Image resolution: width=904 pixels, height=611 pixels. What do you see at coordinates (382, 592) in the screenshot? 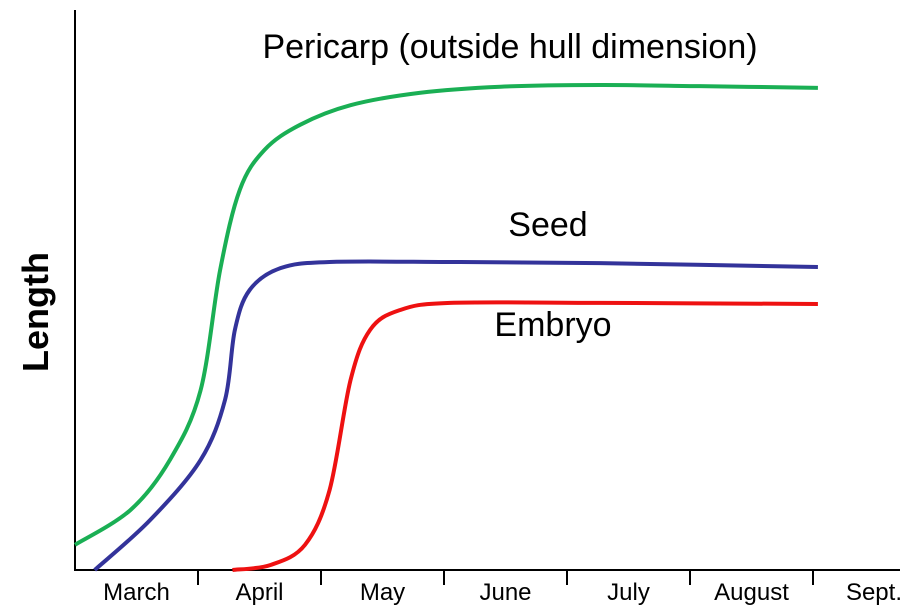
I see `x-tick-label: May` at bounding box center [382, 592].